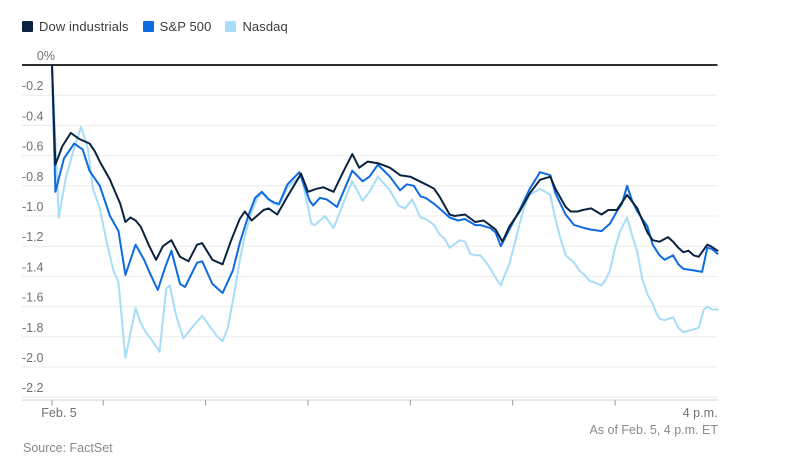 The height and width of the screenshot is (473, 786). Describe the element at coordinates (46, 56) in the screenshot. I see `y-axis-label: 0%` at that location.